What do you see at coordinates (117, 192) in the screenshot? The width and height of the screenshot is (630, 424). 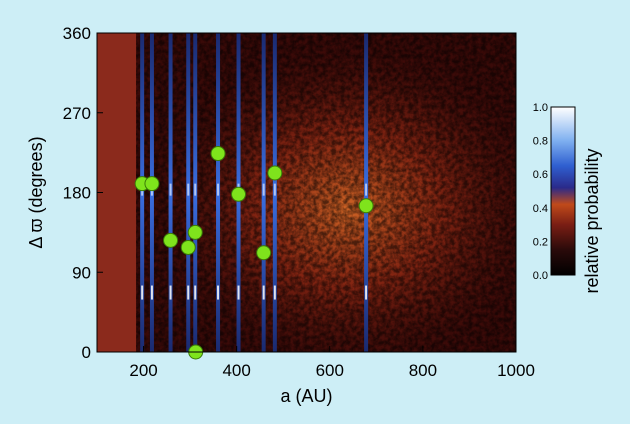 I see `heatmap-flat-region` at bounding box center [117, 192].